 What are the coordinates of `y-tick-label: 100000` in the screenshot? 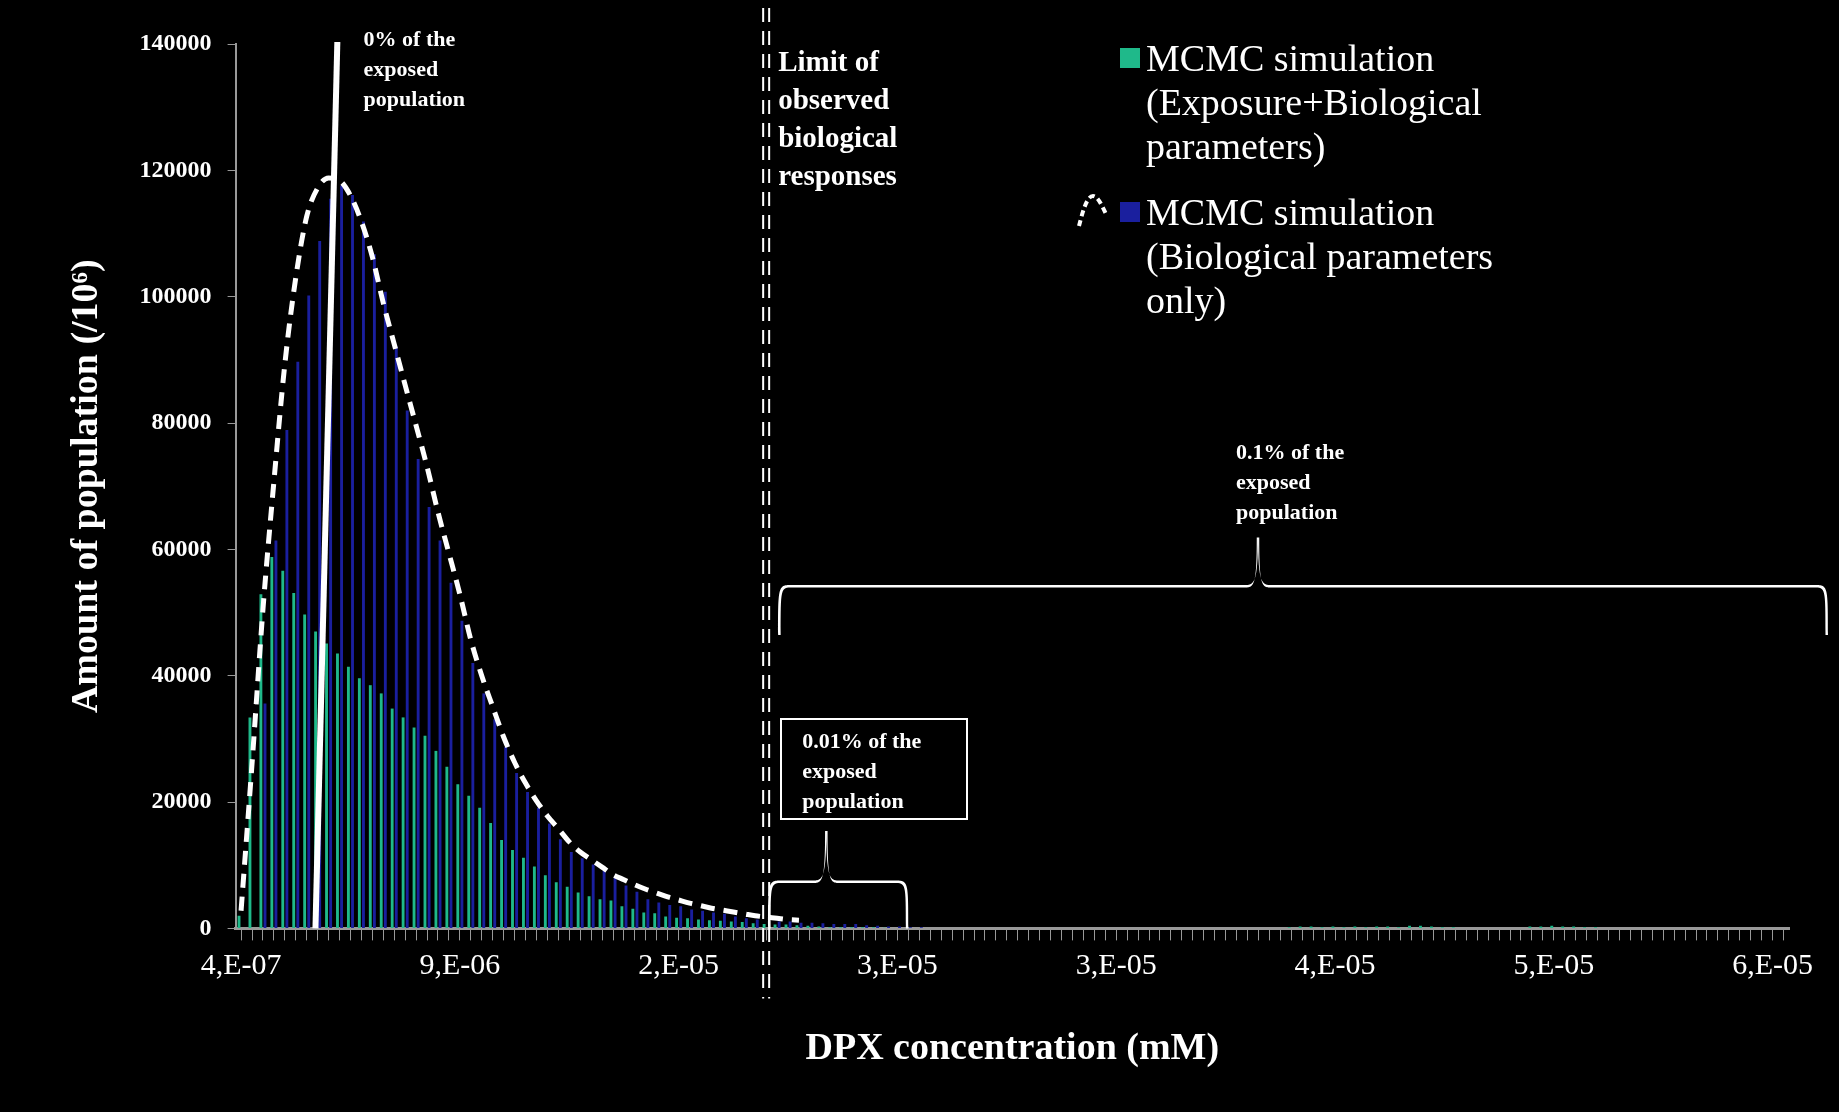 It's located at (175, 294).